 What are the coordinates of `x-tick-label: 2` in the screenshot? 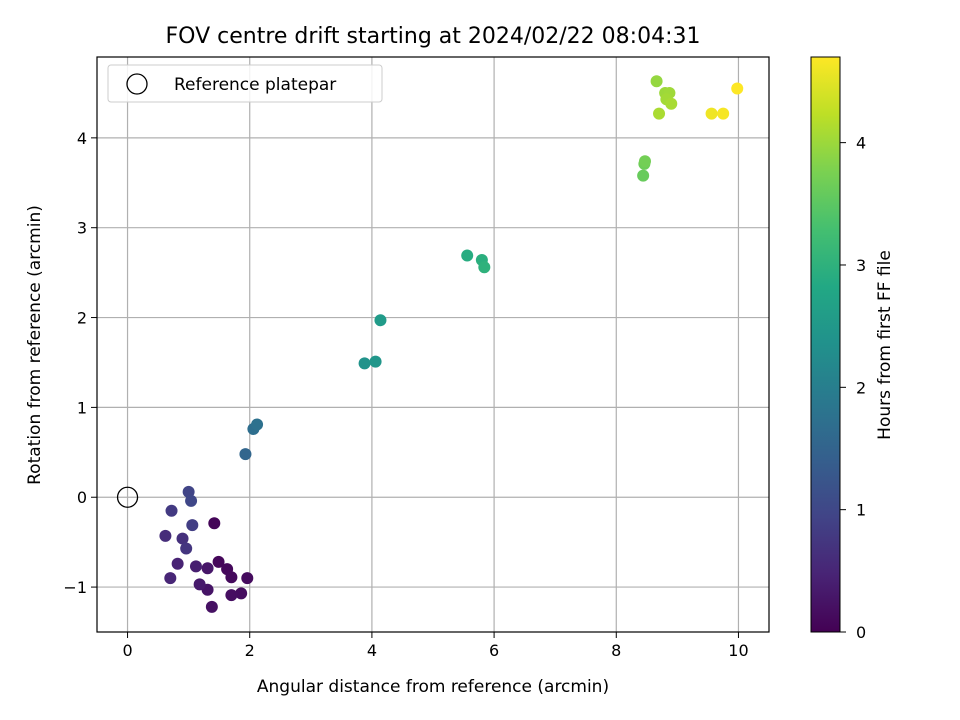 It's located at (250, 650).